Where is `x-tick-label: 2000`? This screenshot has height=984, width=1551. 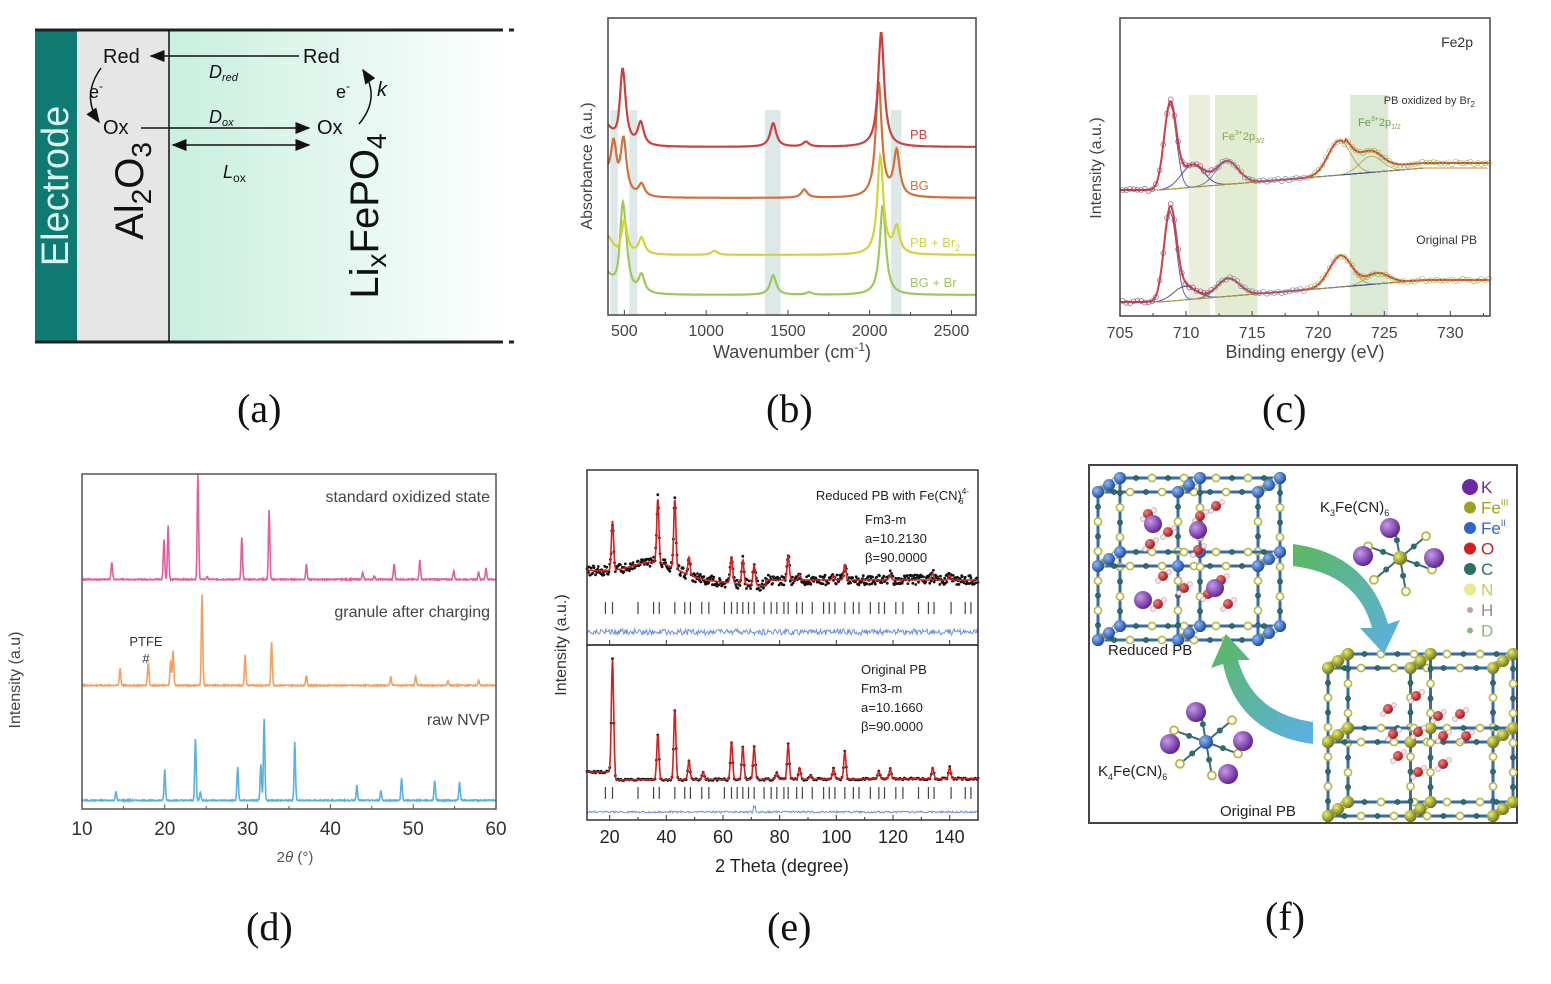
x-tick-label: 2000 is located at coordinates (870, 331).